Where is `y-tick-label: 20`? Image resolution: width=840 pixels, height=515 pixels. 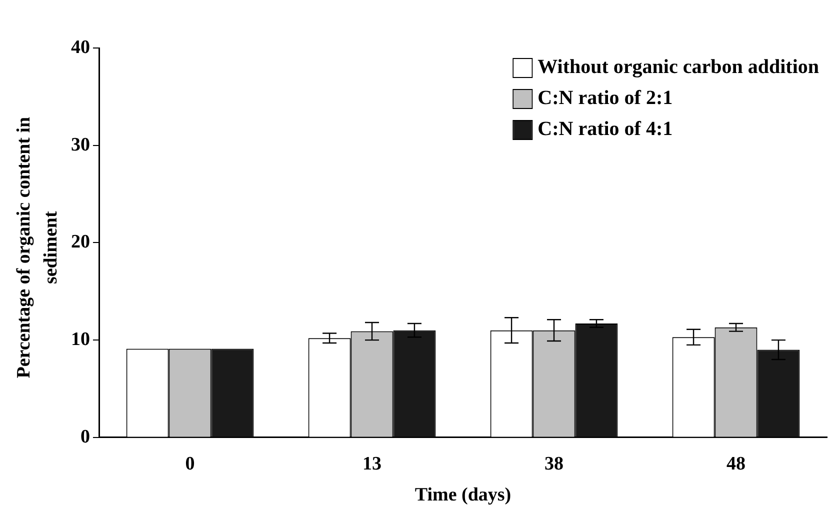 y-tick-label: 20 is located at coordinates (80, 242).